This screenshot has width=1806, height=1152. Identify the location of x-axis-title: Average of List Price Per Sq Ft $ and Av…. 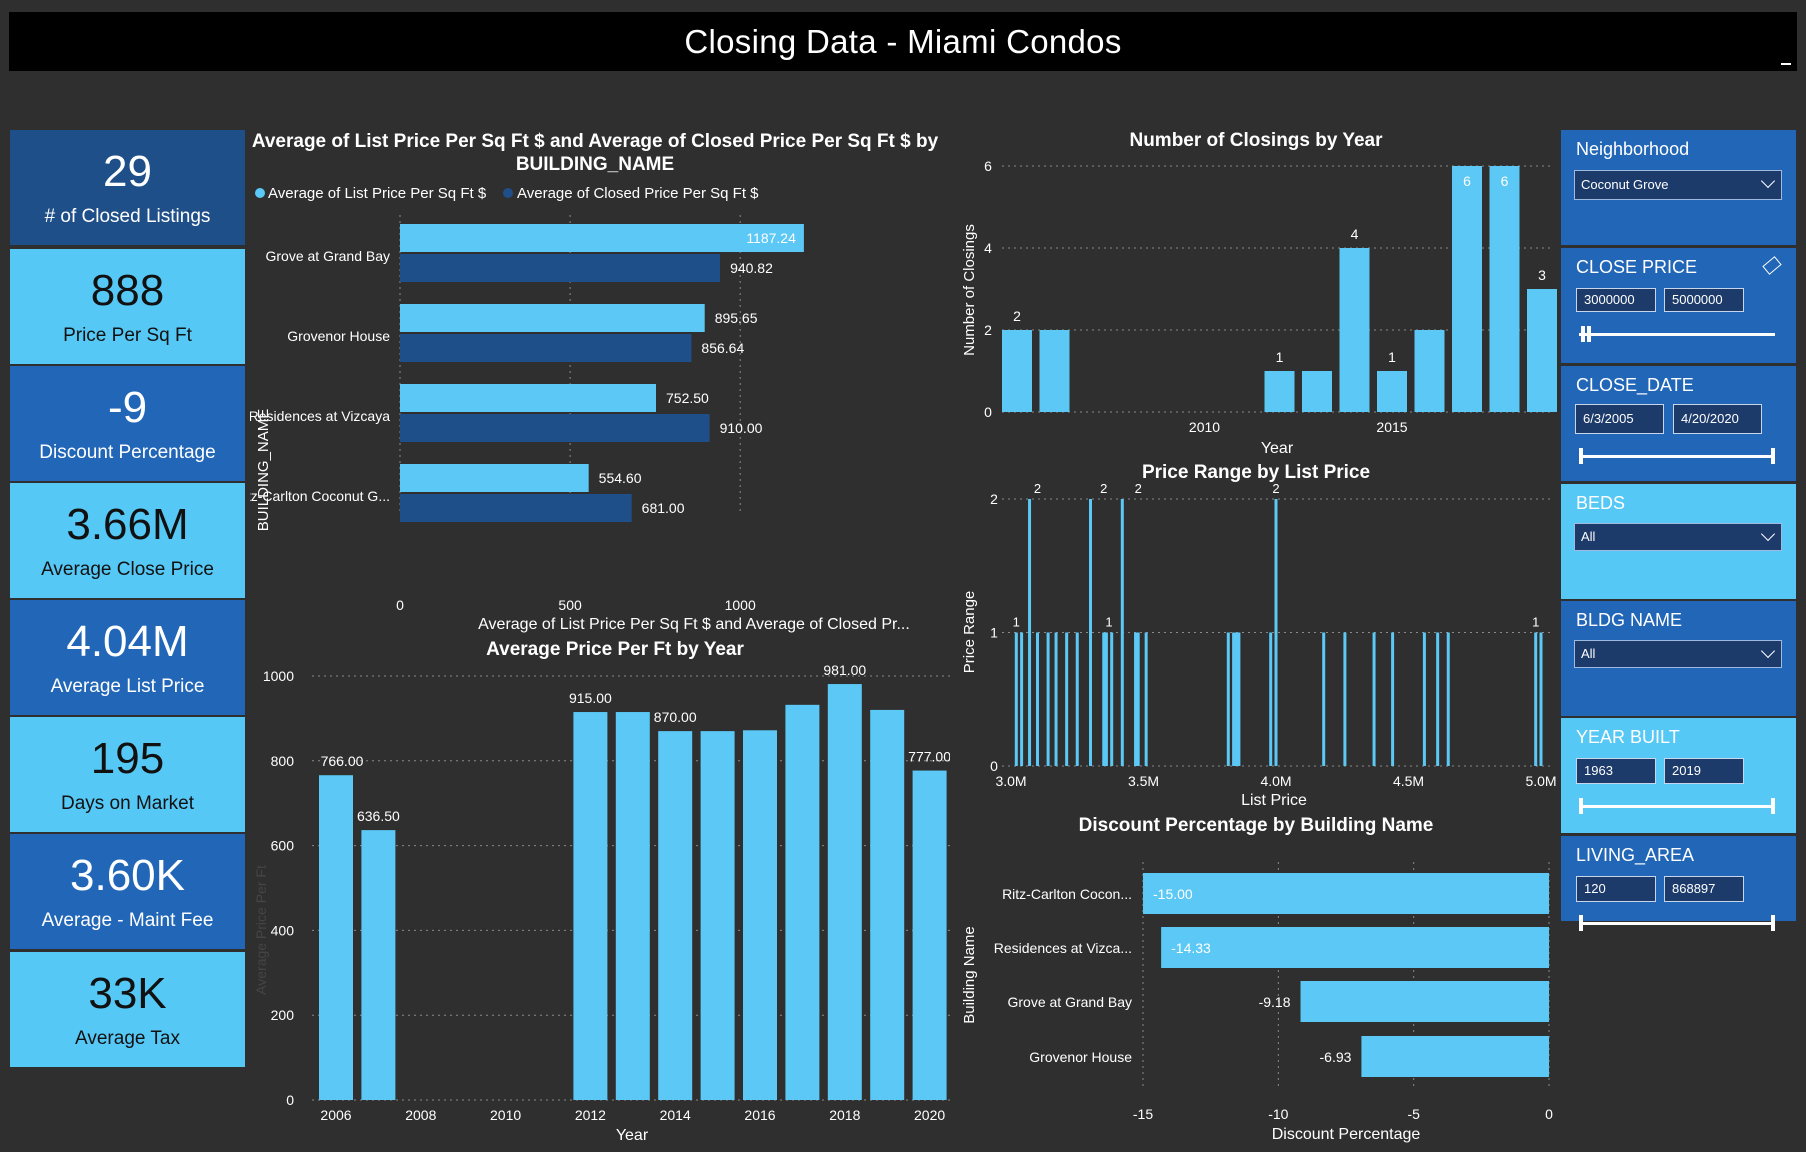
(694, 624).